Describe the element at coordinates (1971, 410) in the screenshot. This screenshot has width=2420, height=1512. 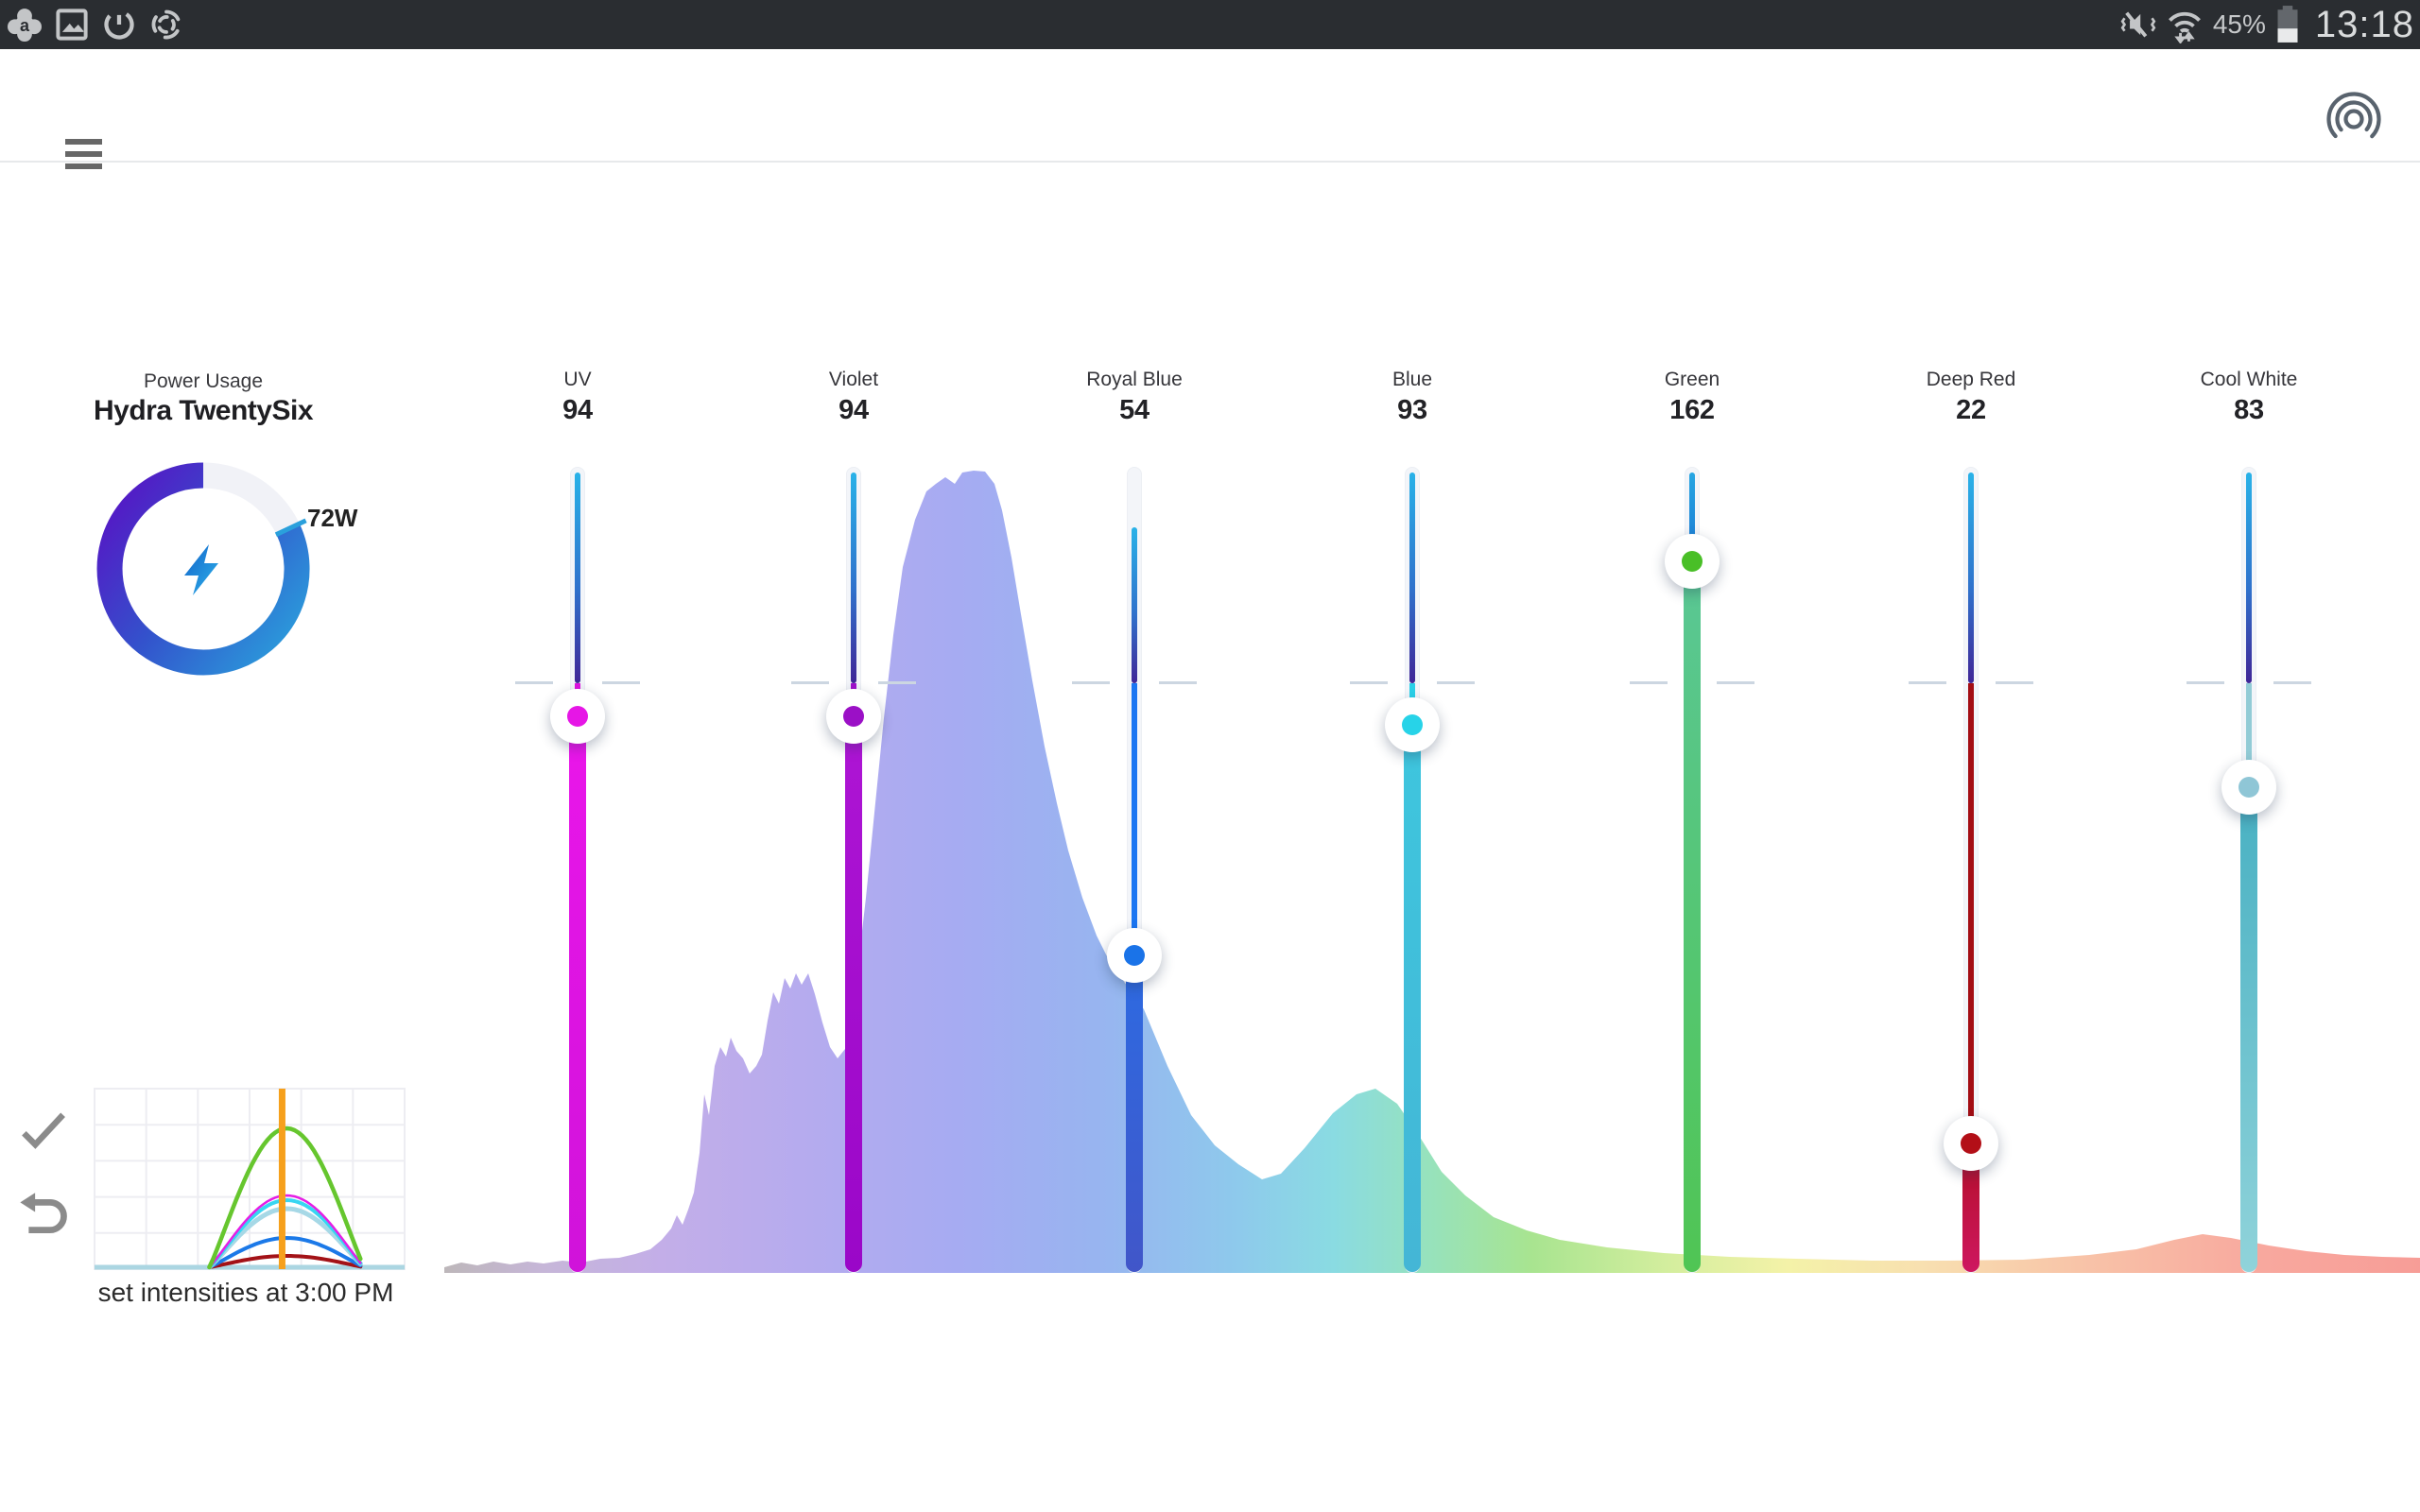
I see `channel-value-deep-red: 22` at that location.